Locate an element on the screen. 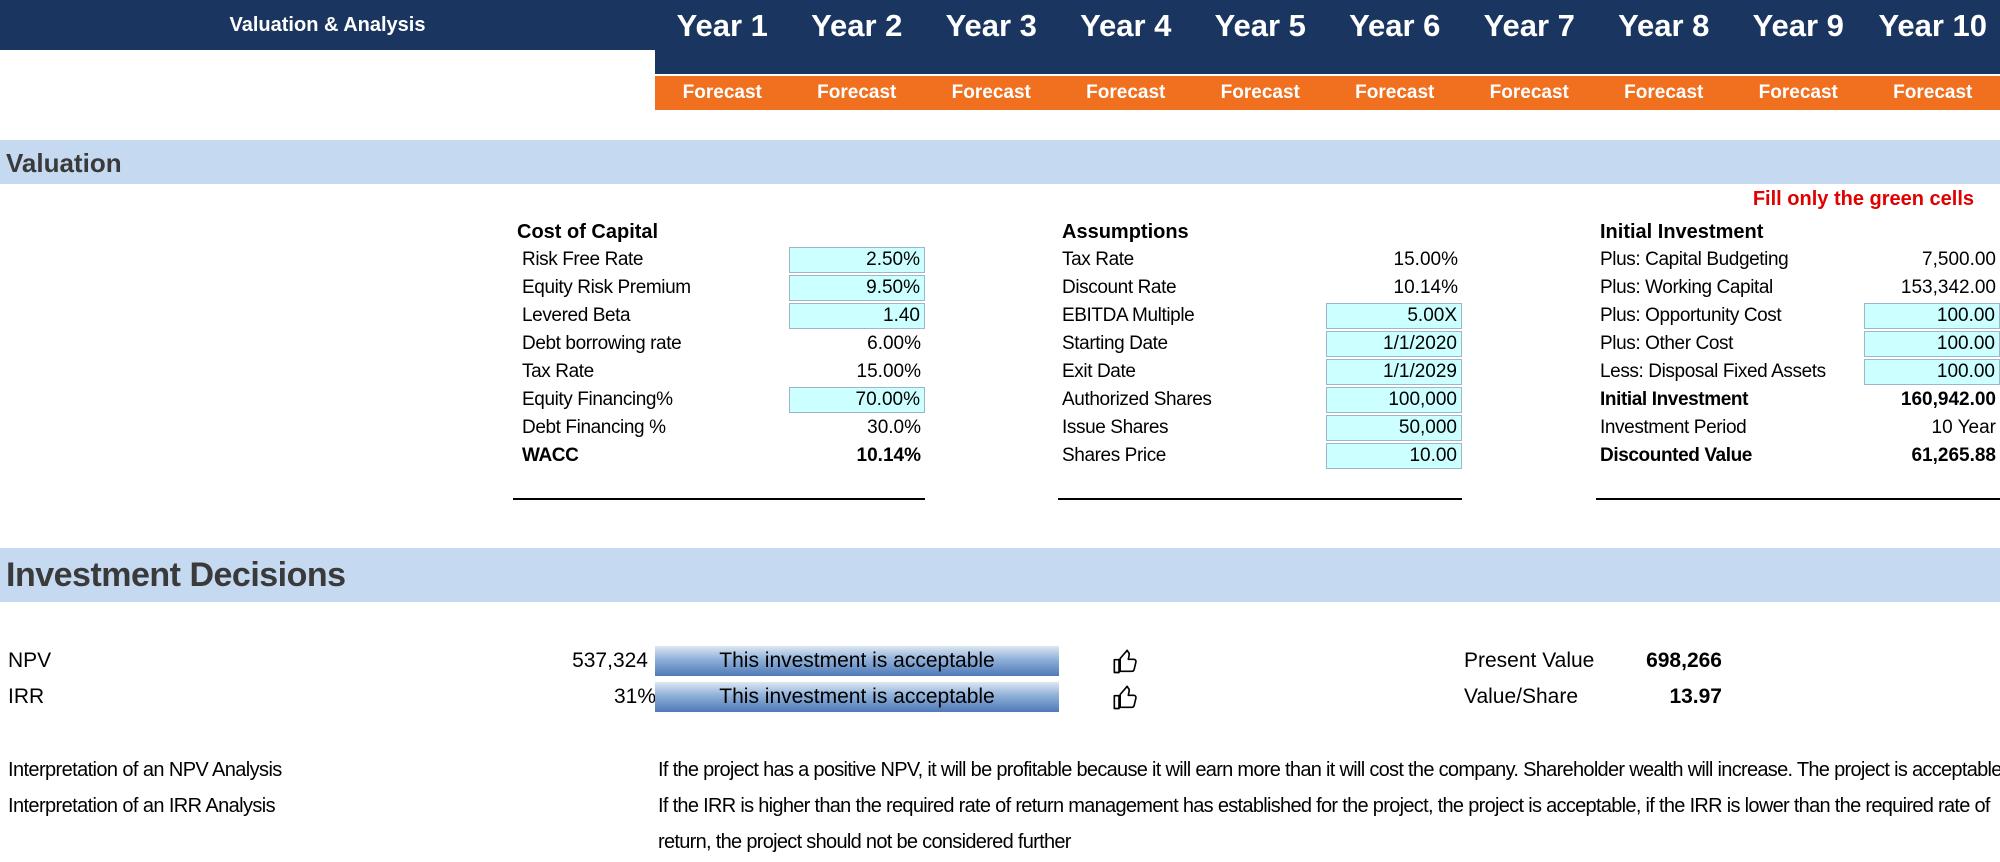 The height and width of the screenshot is (862, 2000). assumptions-title: Assumptions is located at coordinates (1125, 232).